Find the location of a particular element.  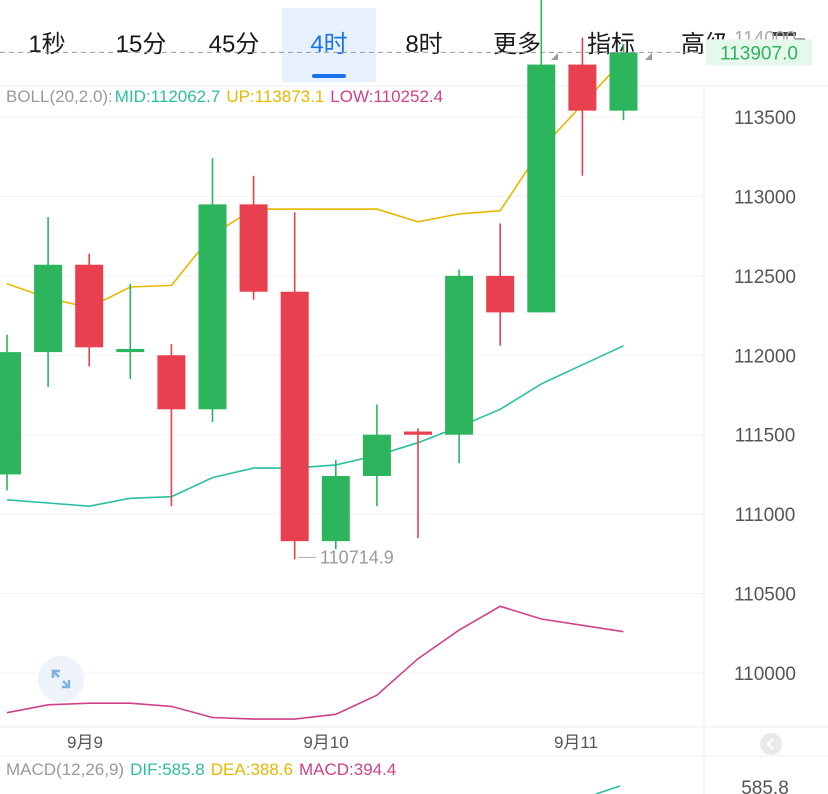

y-tick-label: 111000 is located at coordinates (765, 515).